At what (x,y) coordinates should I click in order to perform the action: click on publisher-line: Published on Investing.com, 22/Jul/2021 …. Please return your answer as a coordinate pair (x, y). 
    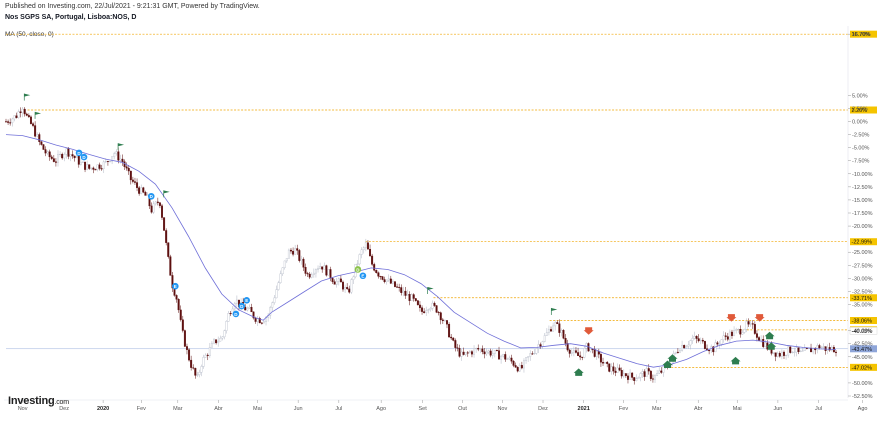
    Looking at the image, I should click on (132, 6).